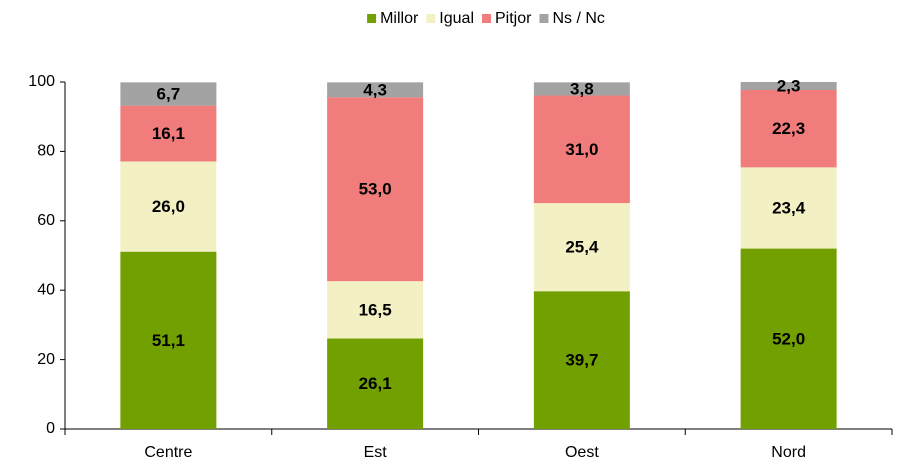 The width and height of the screenshot is (909, 469). I want to click on x-tick-label: Oest, so click(582, 452).